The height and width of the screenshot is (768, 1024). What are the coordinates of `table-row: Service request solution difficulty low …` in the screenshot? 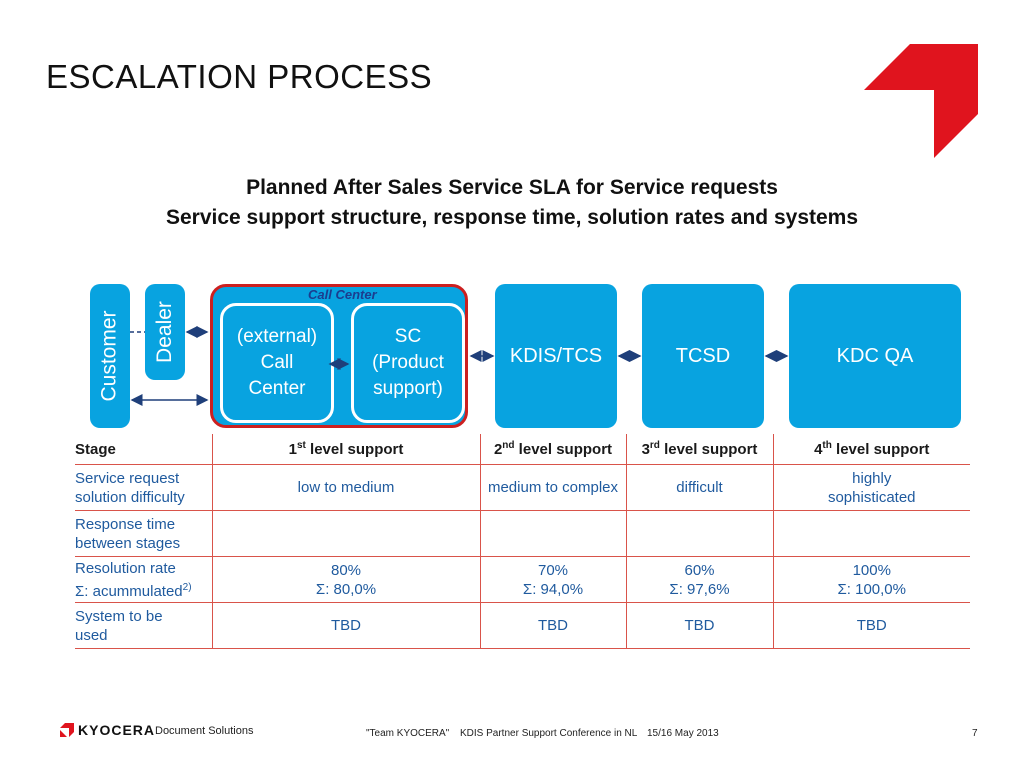 It's located at (522, 487).